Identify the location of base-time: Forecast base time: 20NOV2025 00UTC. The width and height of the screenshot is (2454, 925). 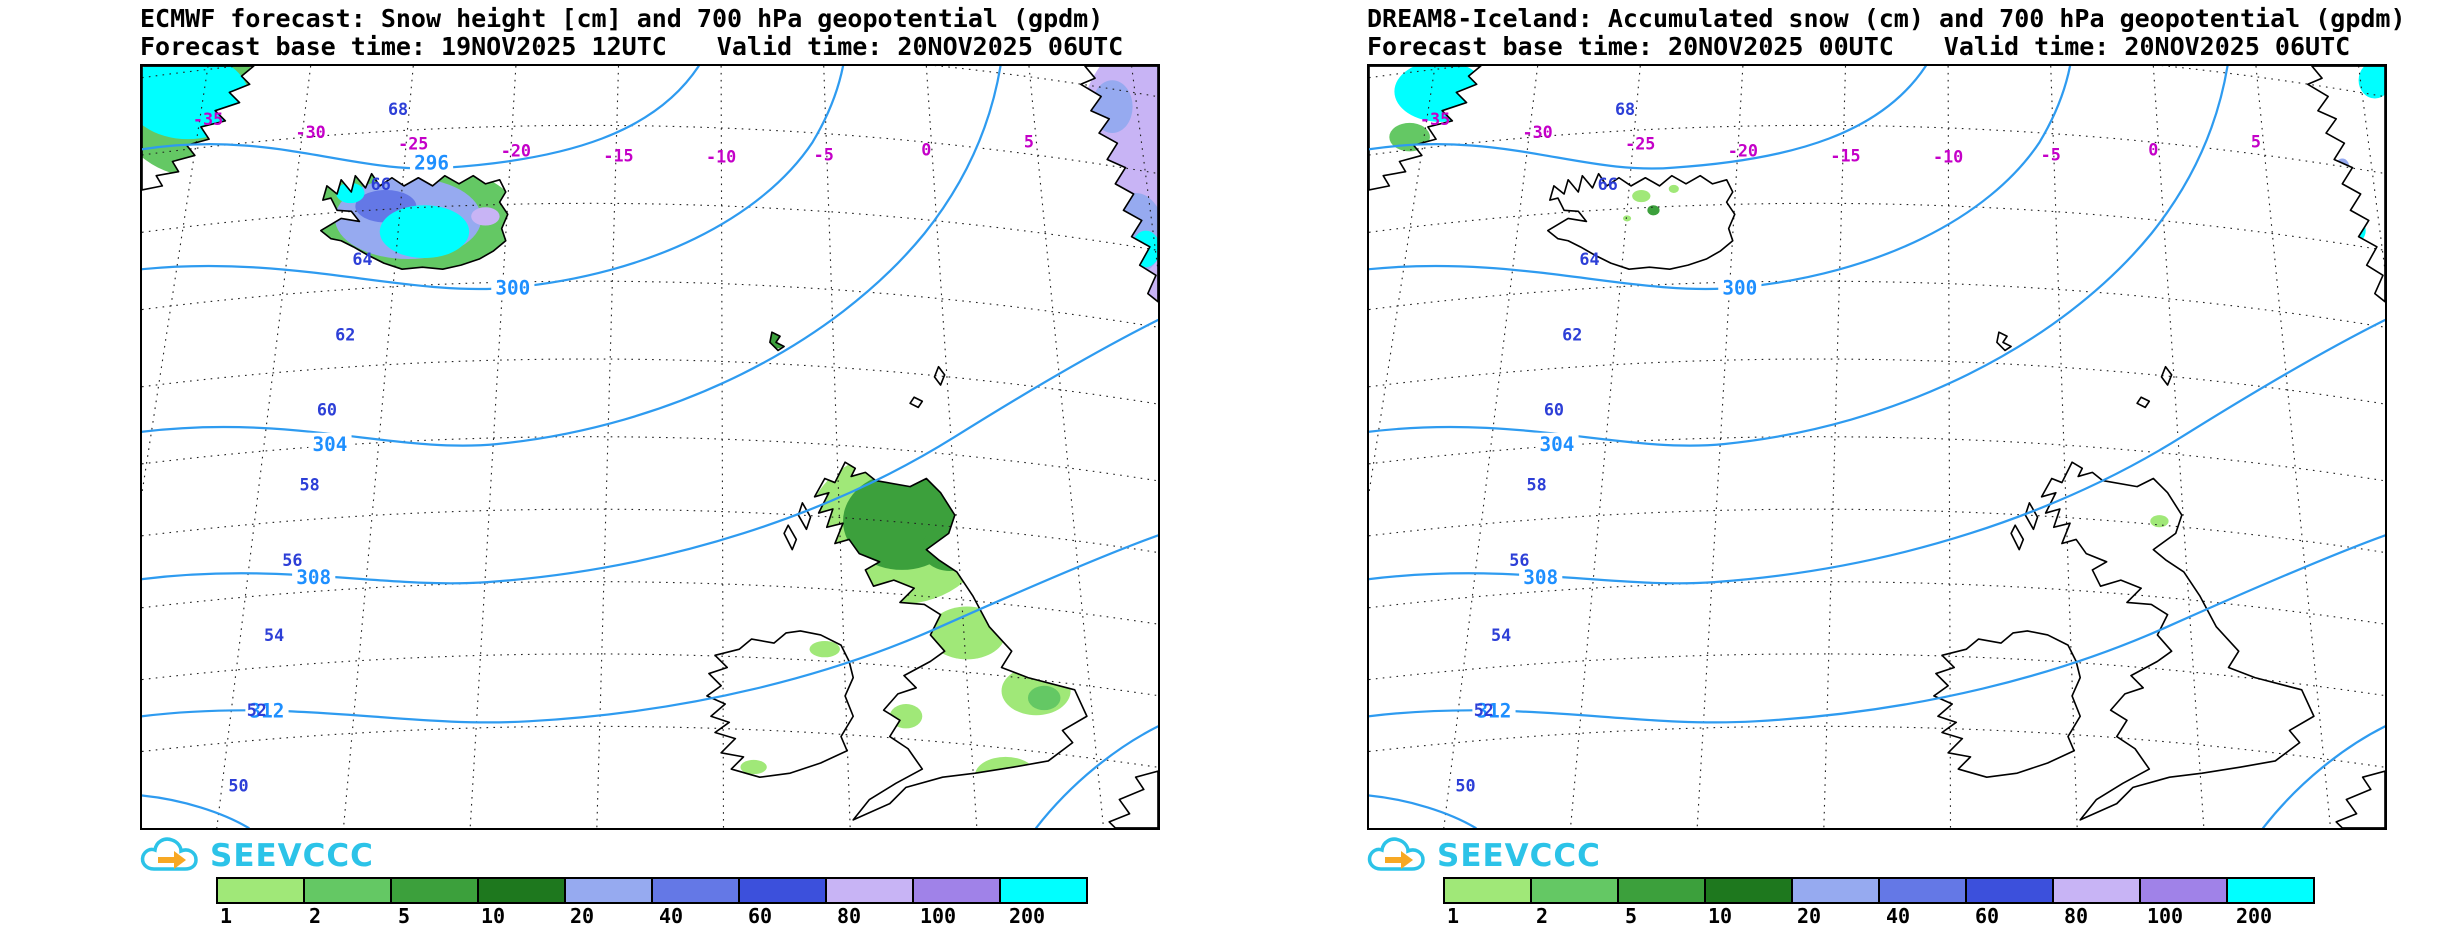
(1630, 46).